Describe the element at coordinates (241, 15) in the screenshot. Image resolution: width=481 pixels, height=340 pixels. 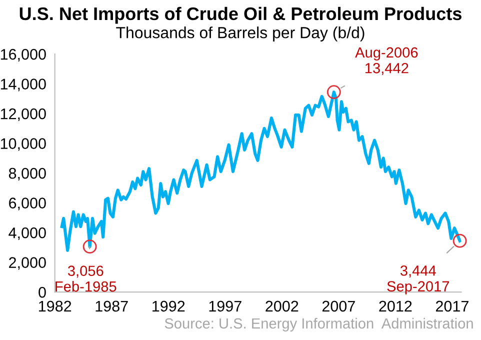
I see `chart-title: U.S. Net Imports of Crude Oil & Petroleum Products` at that location.